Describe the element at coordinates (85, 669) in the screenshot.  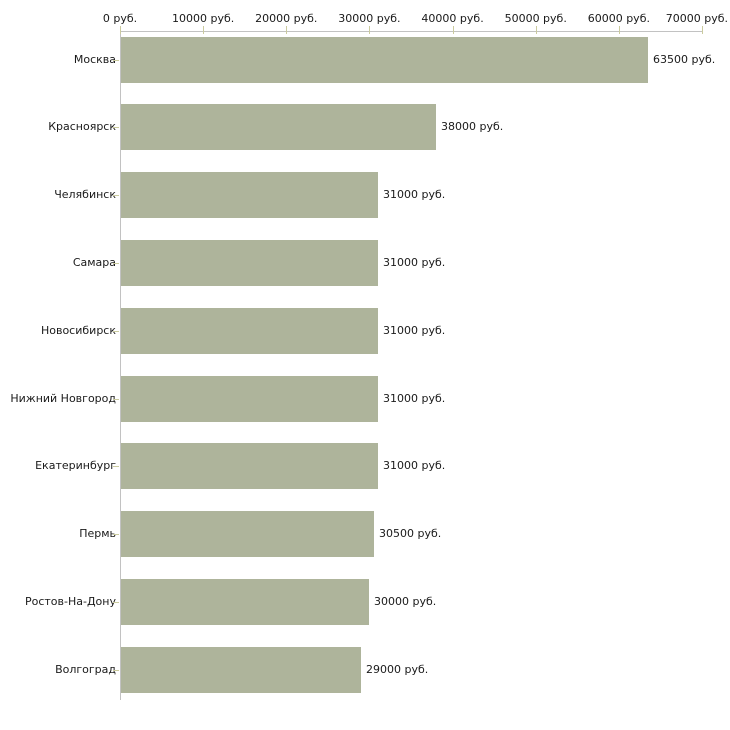
I see `category-label: Волгоград` at that location.